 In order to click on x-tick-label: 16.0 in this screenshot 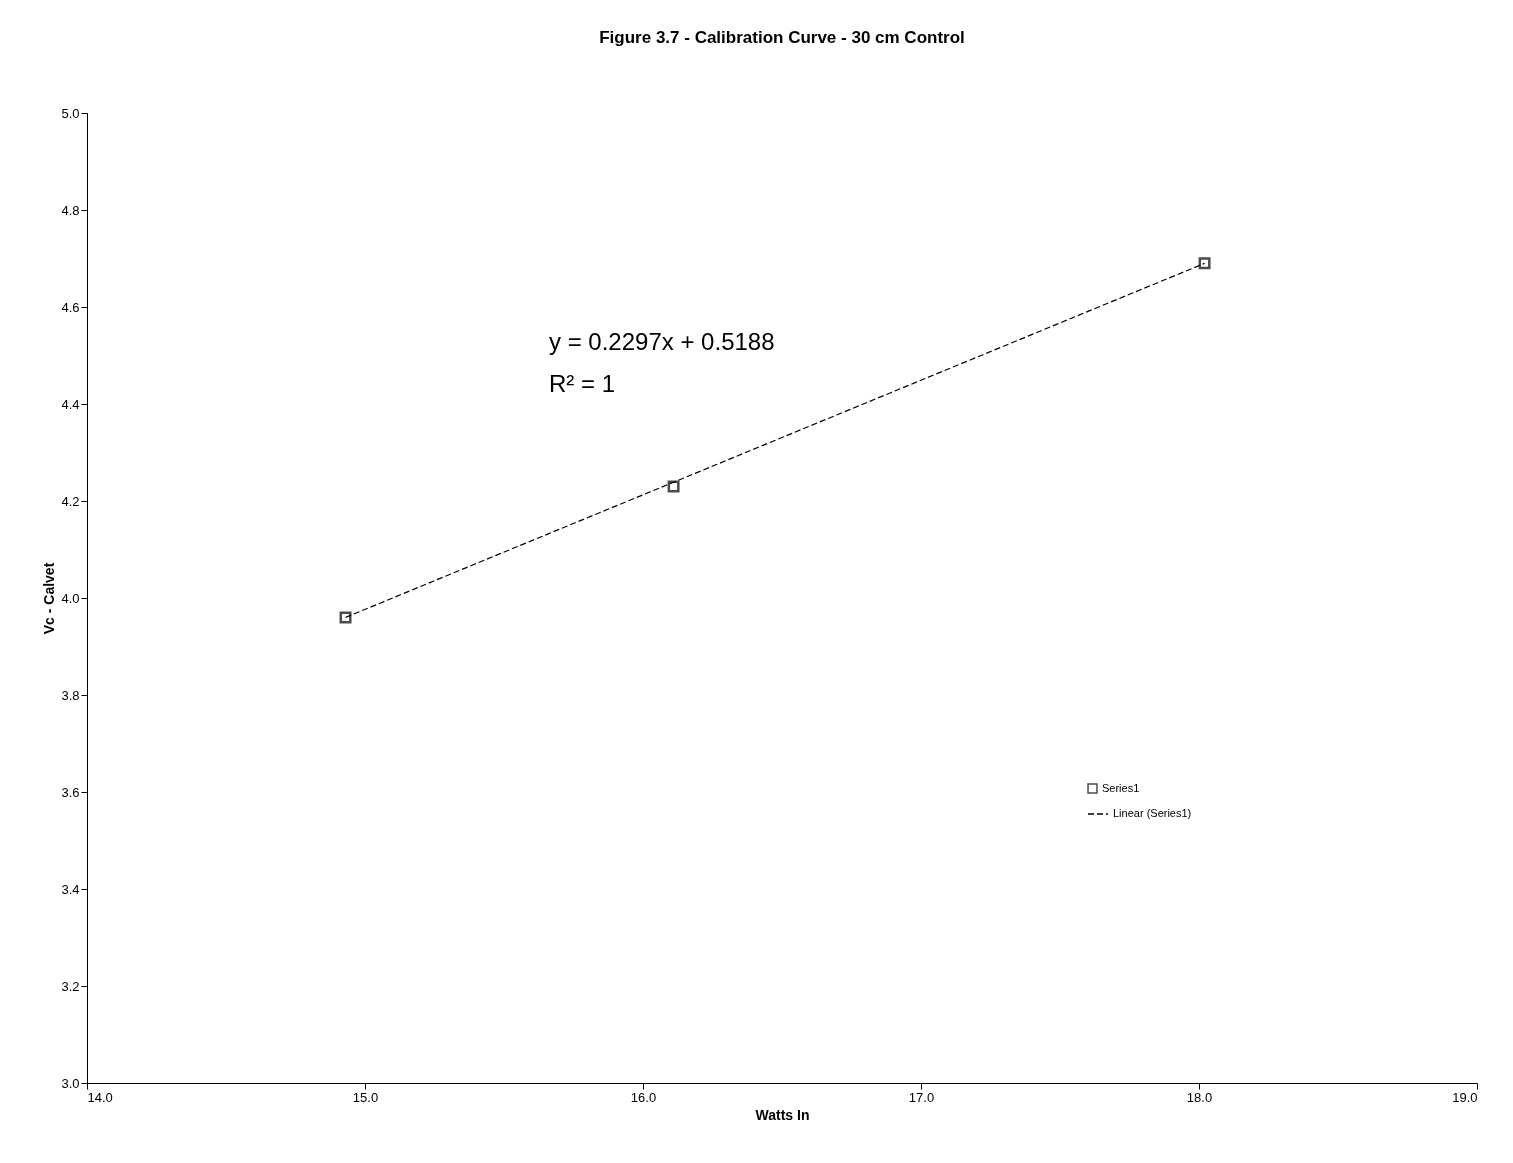, I will do `click(643, 1097)`.